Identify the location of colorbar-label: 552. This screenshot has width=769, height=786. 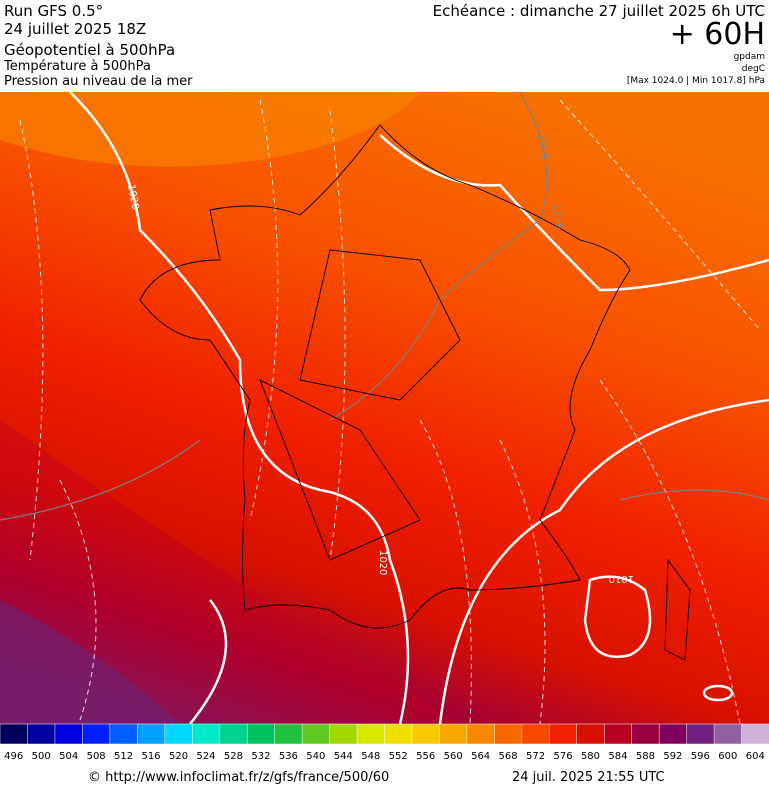
(398, 756).